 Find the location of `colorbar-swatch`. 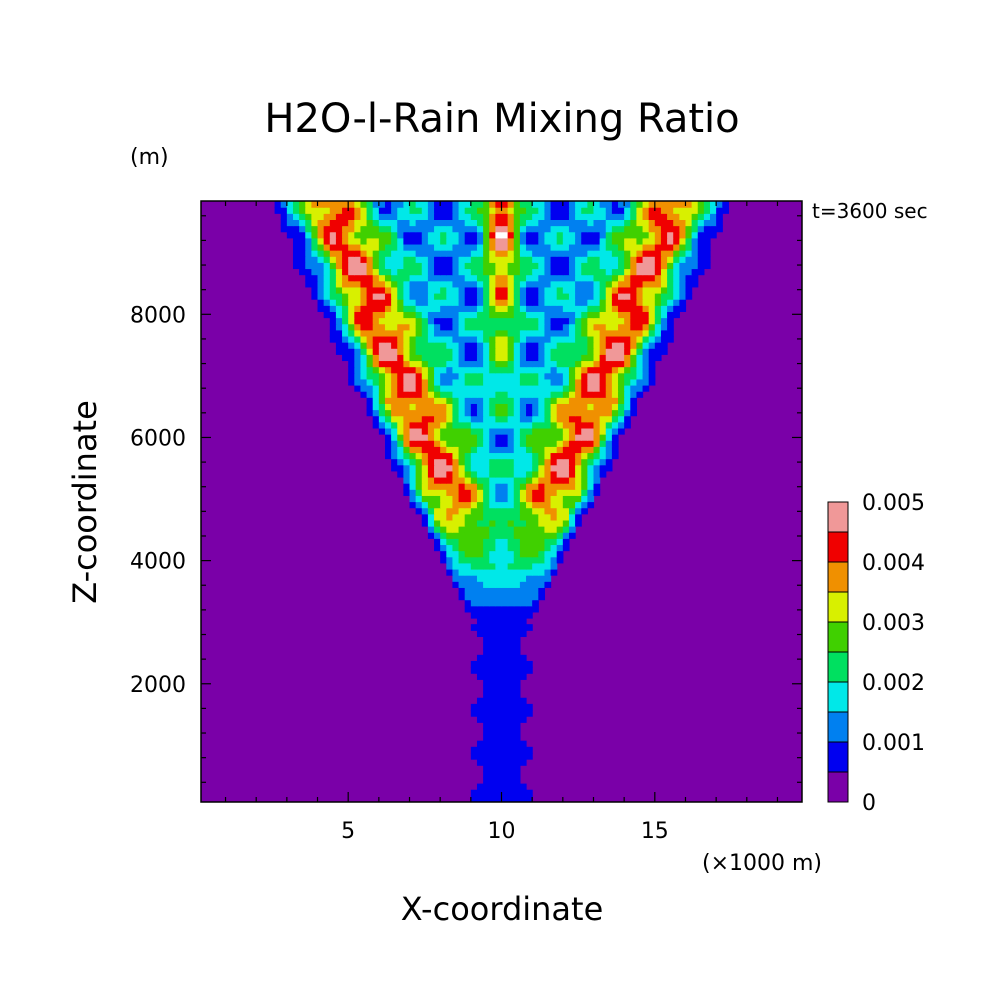

colorbar-swatch is located at coordinates (838, 547).